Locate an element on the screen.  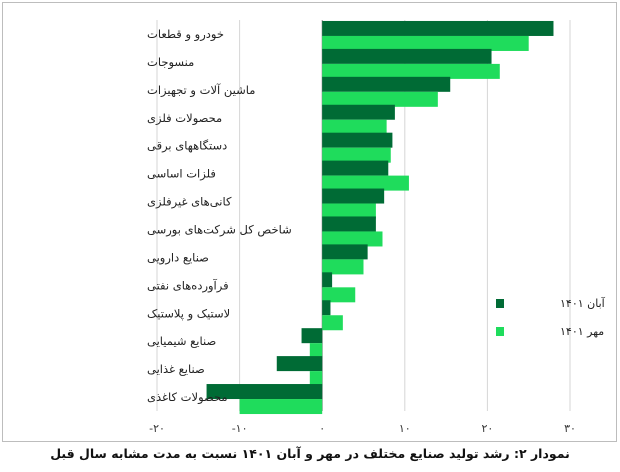
x-tick-label: ۳۰ is located at coordinates (570, 428).